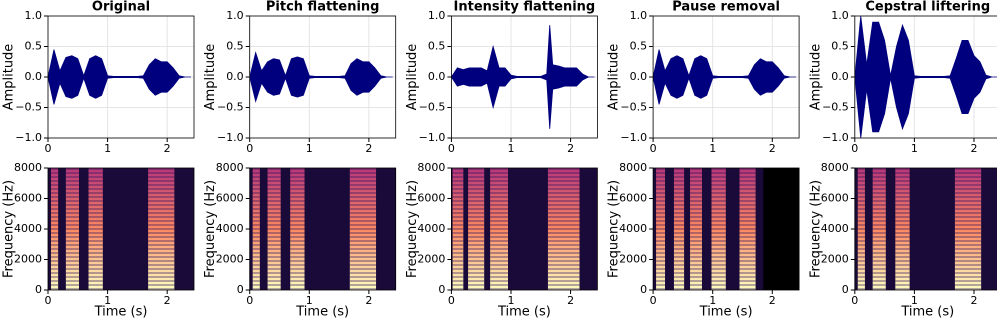  Describe the element at coordinates (525, 7) in the screenshot. I see `chart-title: Intensity flattening` at that location.